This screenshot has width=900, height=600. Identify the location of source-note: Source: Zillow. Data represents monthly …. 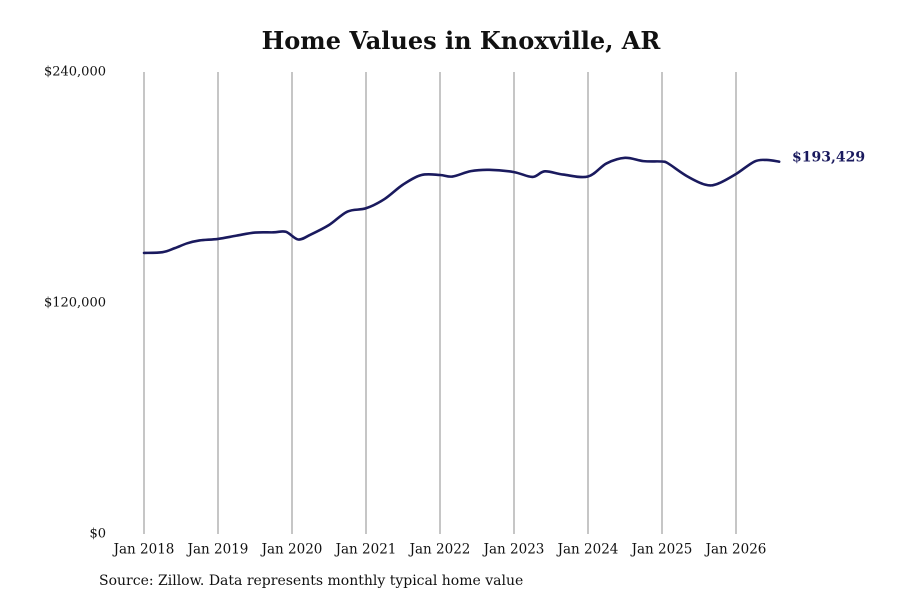
(311, 581).